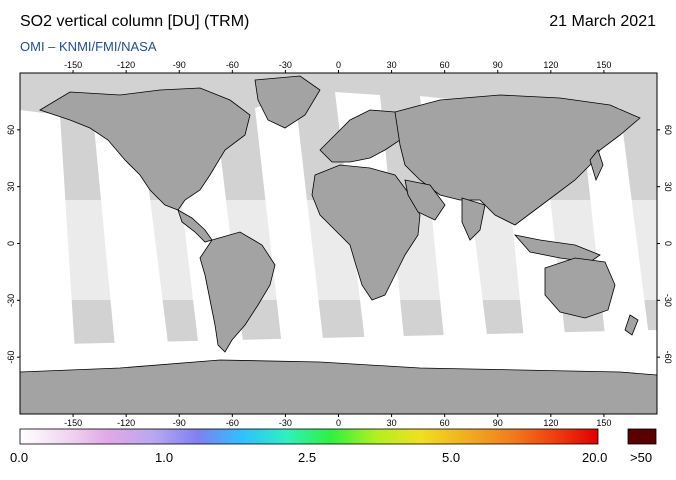  I want to click on lon-label-top-6: 30, so click(392, 65).